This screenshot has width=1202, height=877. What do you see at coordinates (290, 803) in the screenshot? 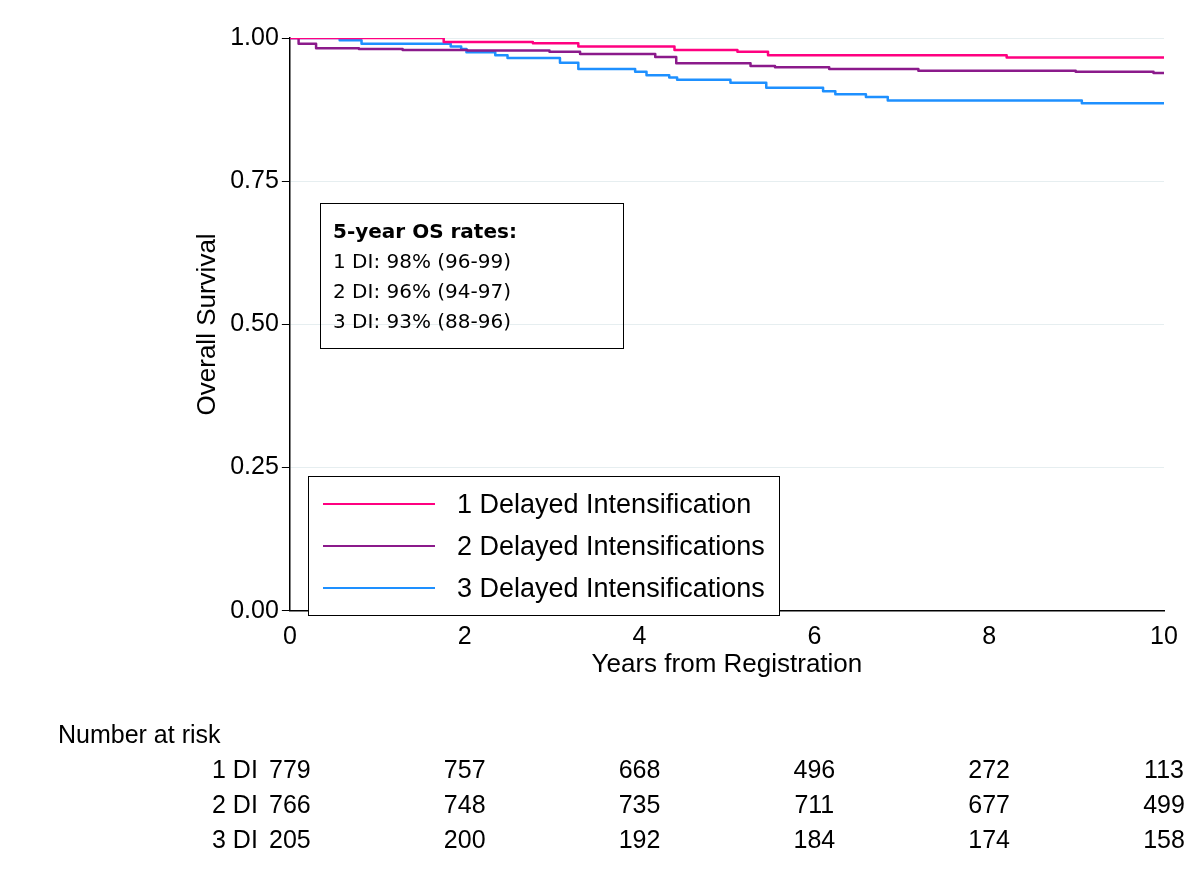
I see `text: 766` at bounding box center [290, 803].